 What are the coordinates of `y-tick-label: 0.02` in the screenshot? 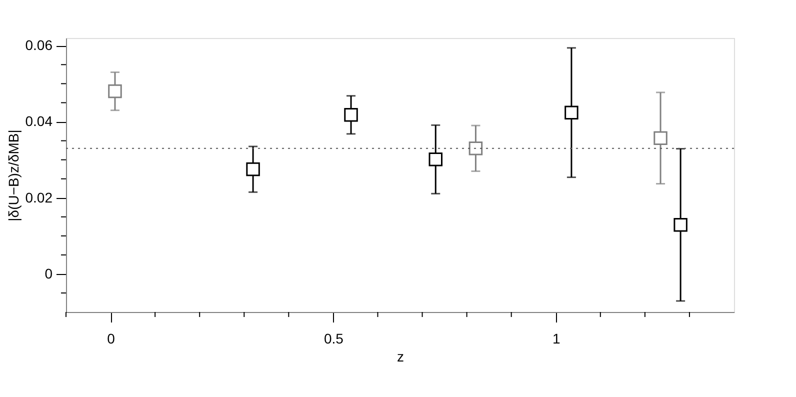 It's located at (39, 197).